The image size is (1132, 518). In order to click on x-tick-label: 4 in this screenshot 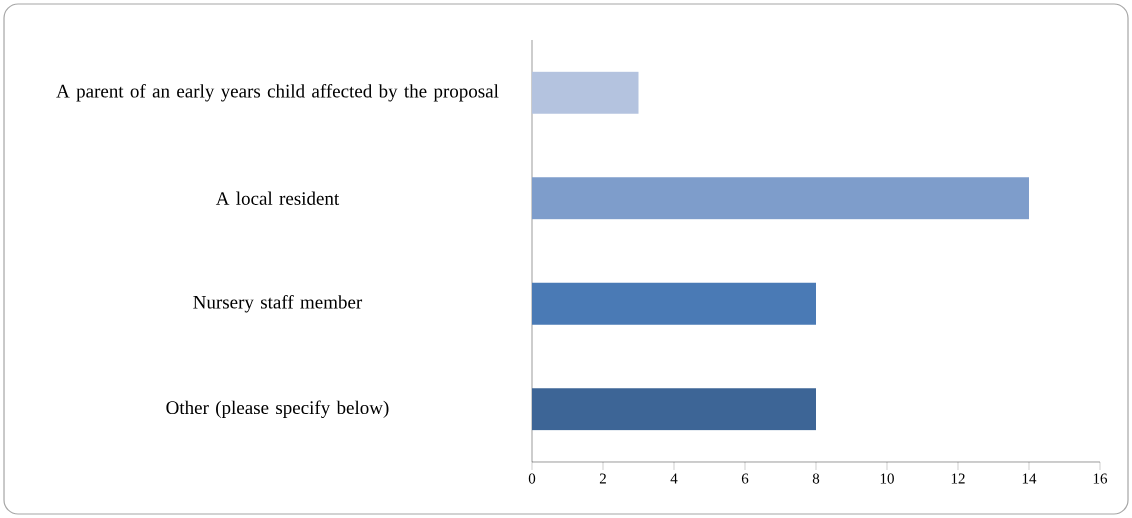, I will do `click(674, 478)`.